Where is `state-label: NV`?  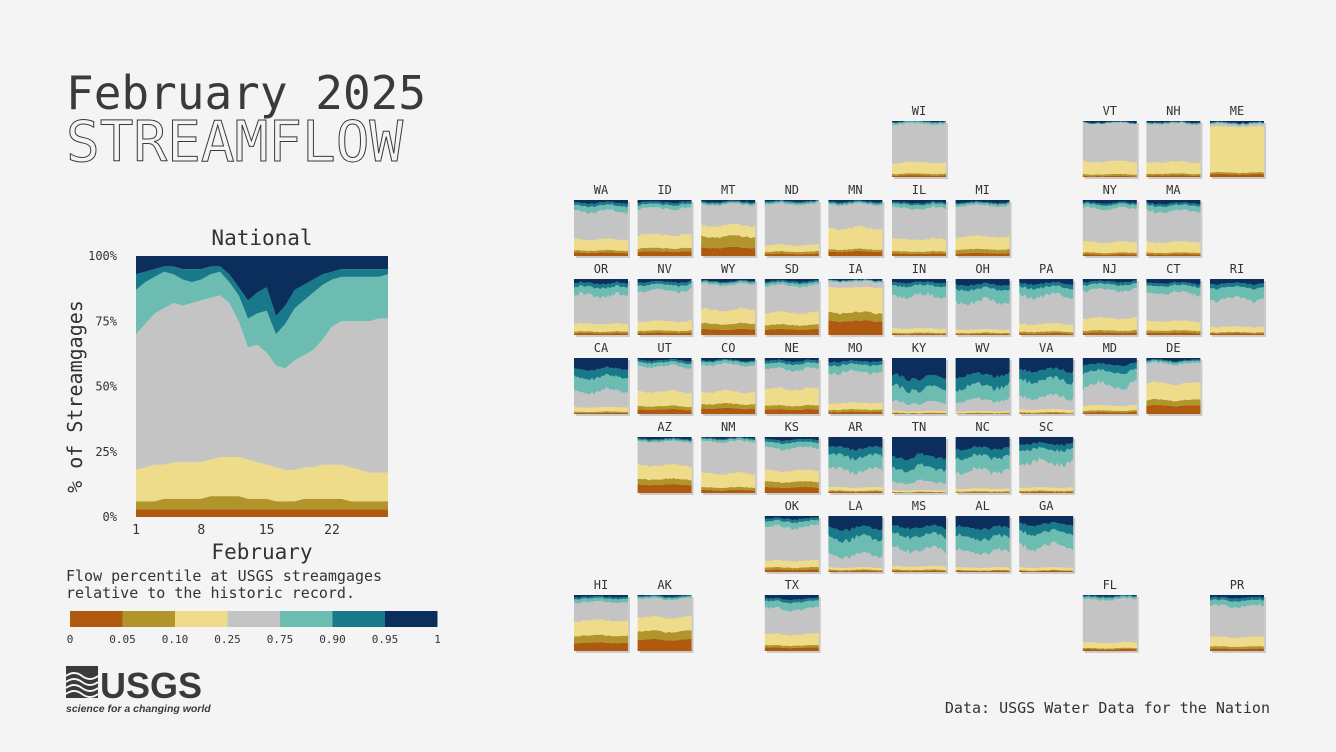 state-label: NV is located at coordinates (664, 269).